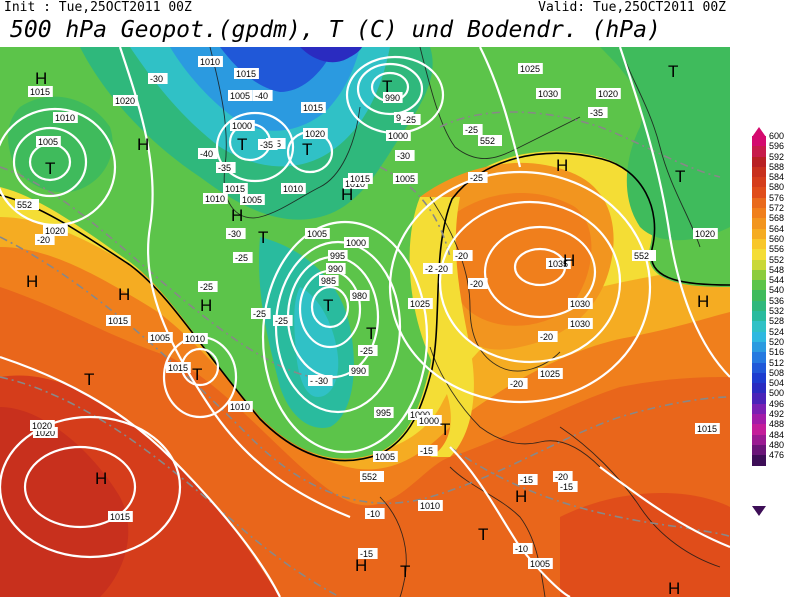  Describe the element at coordinates (777, 146) in the screenshot. I see `legend-label: 596` at that location.